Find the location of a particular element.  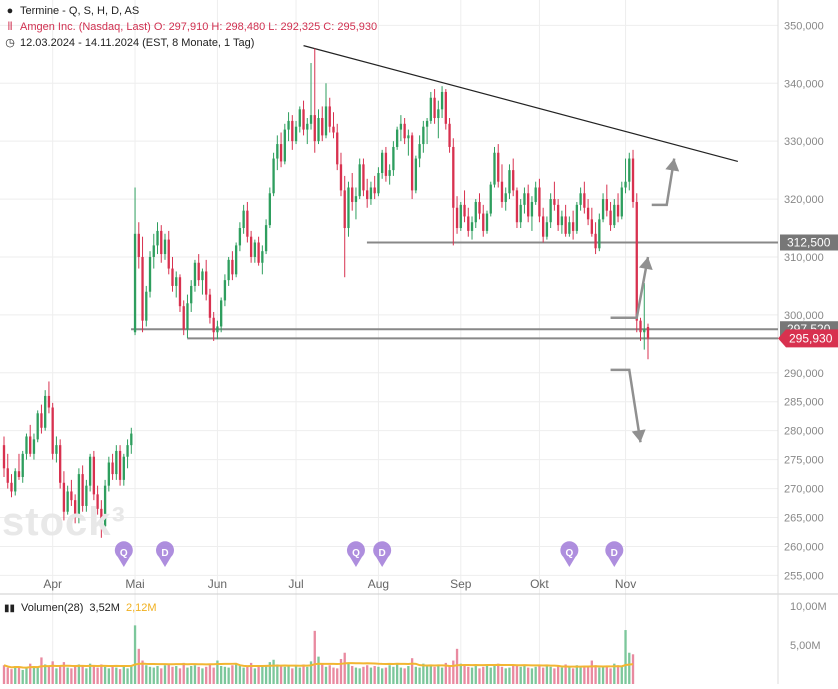

x-tick-label: Sep is located at coordinates (461, 584).